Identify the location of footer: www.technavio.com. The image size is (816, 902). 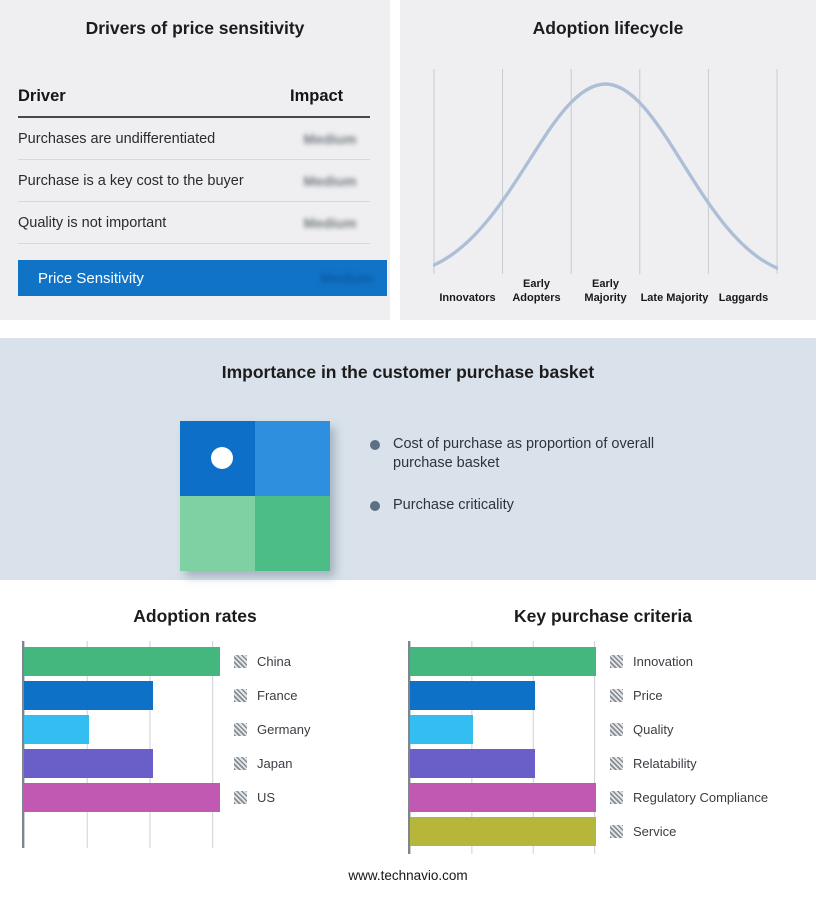
(408, 875).